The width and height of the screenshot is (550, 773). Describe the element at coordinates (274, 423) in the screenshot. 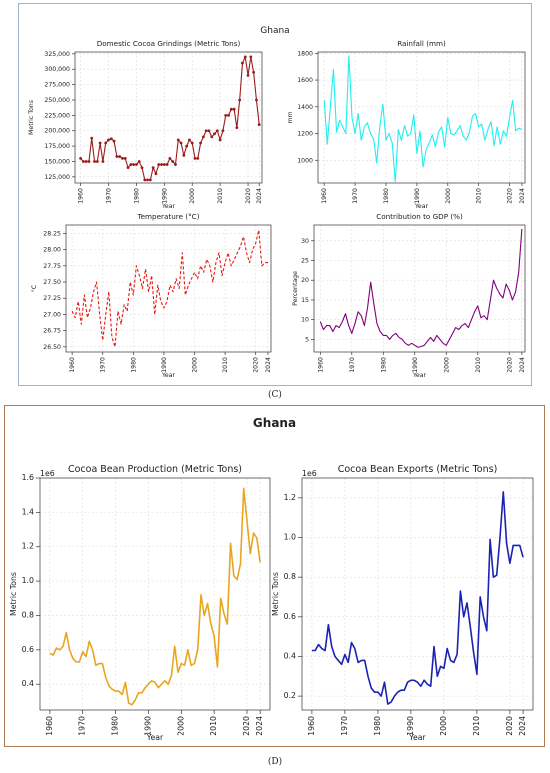

I see `panel-d-title: Ghana` at that location.